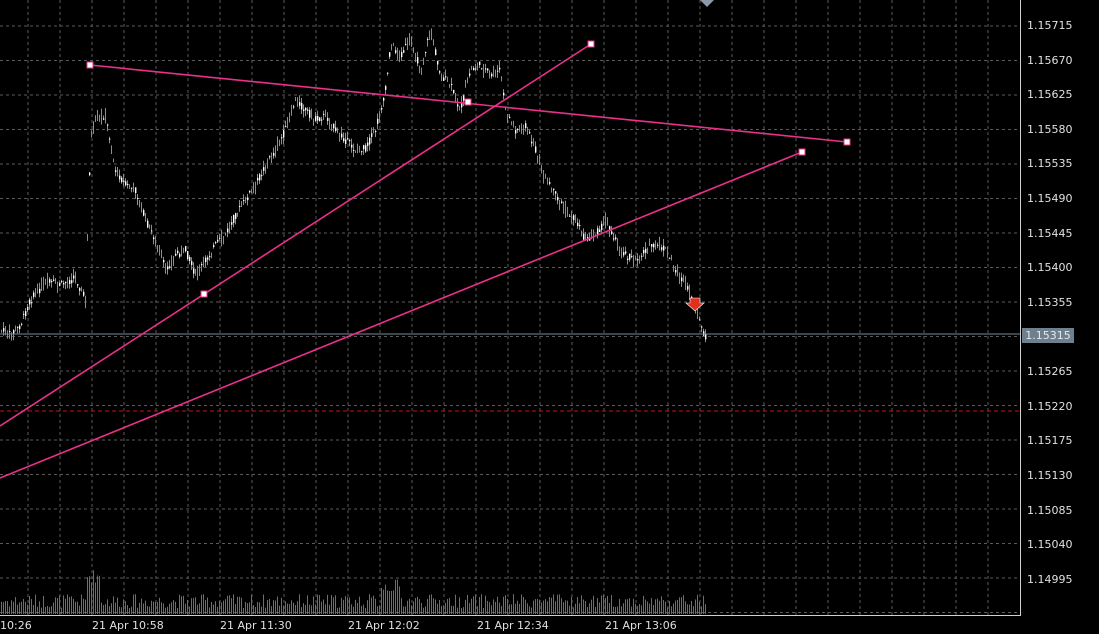  I want to click on gray-triangle-icon, so click(707, 3).